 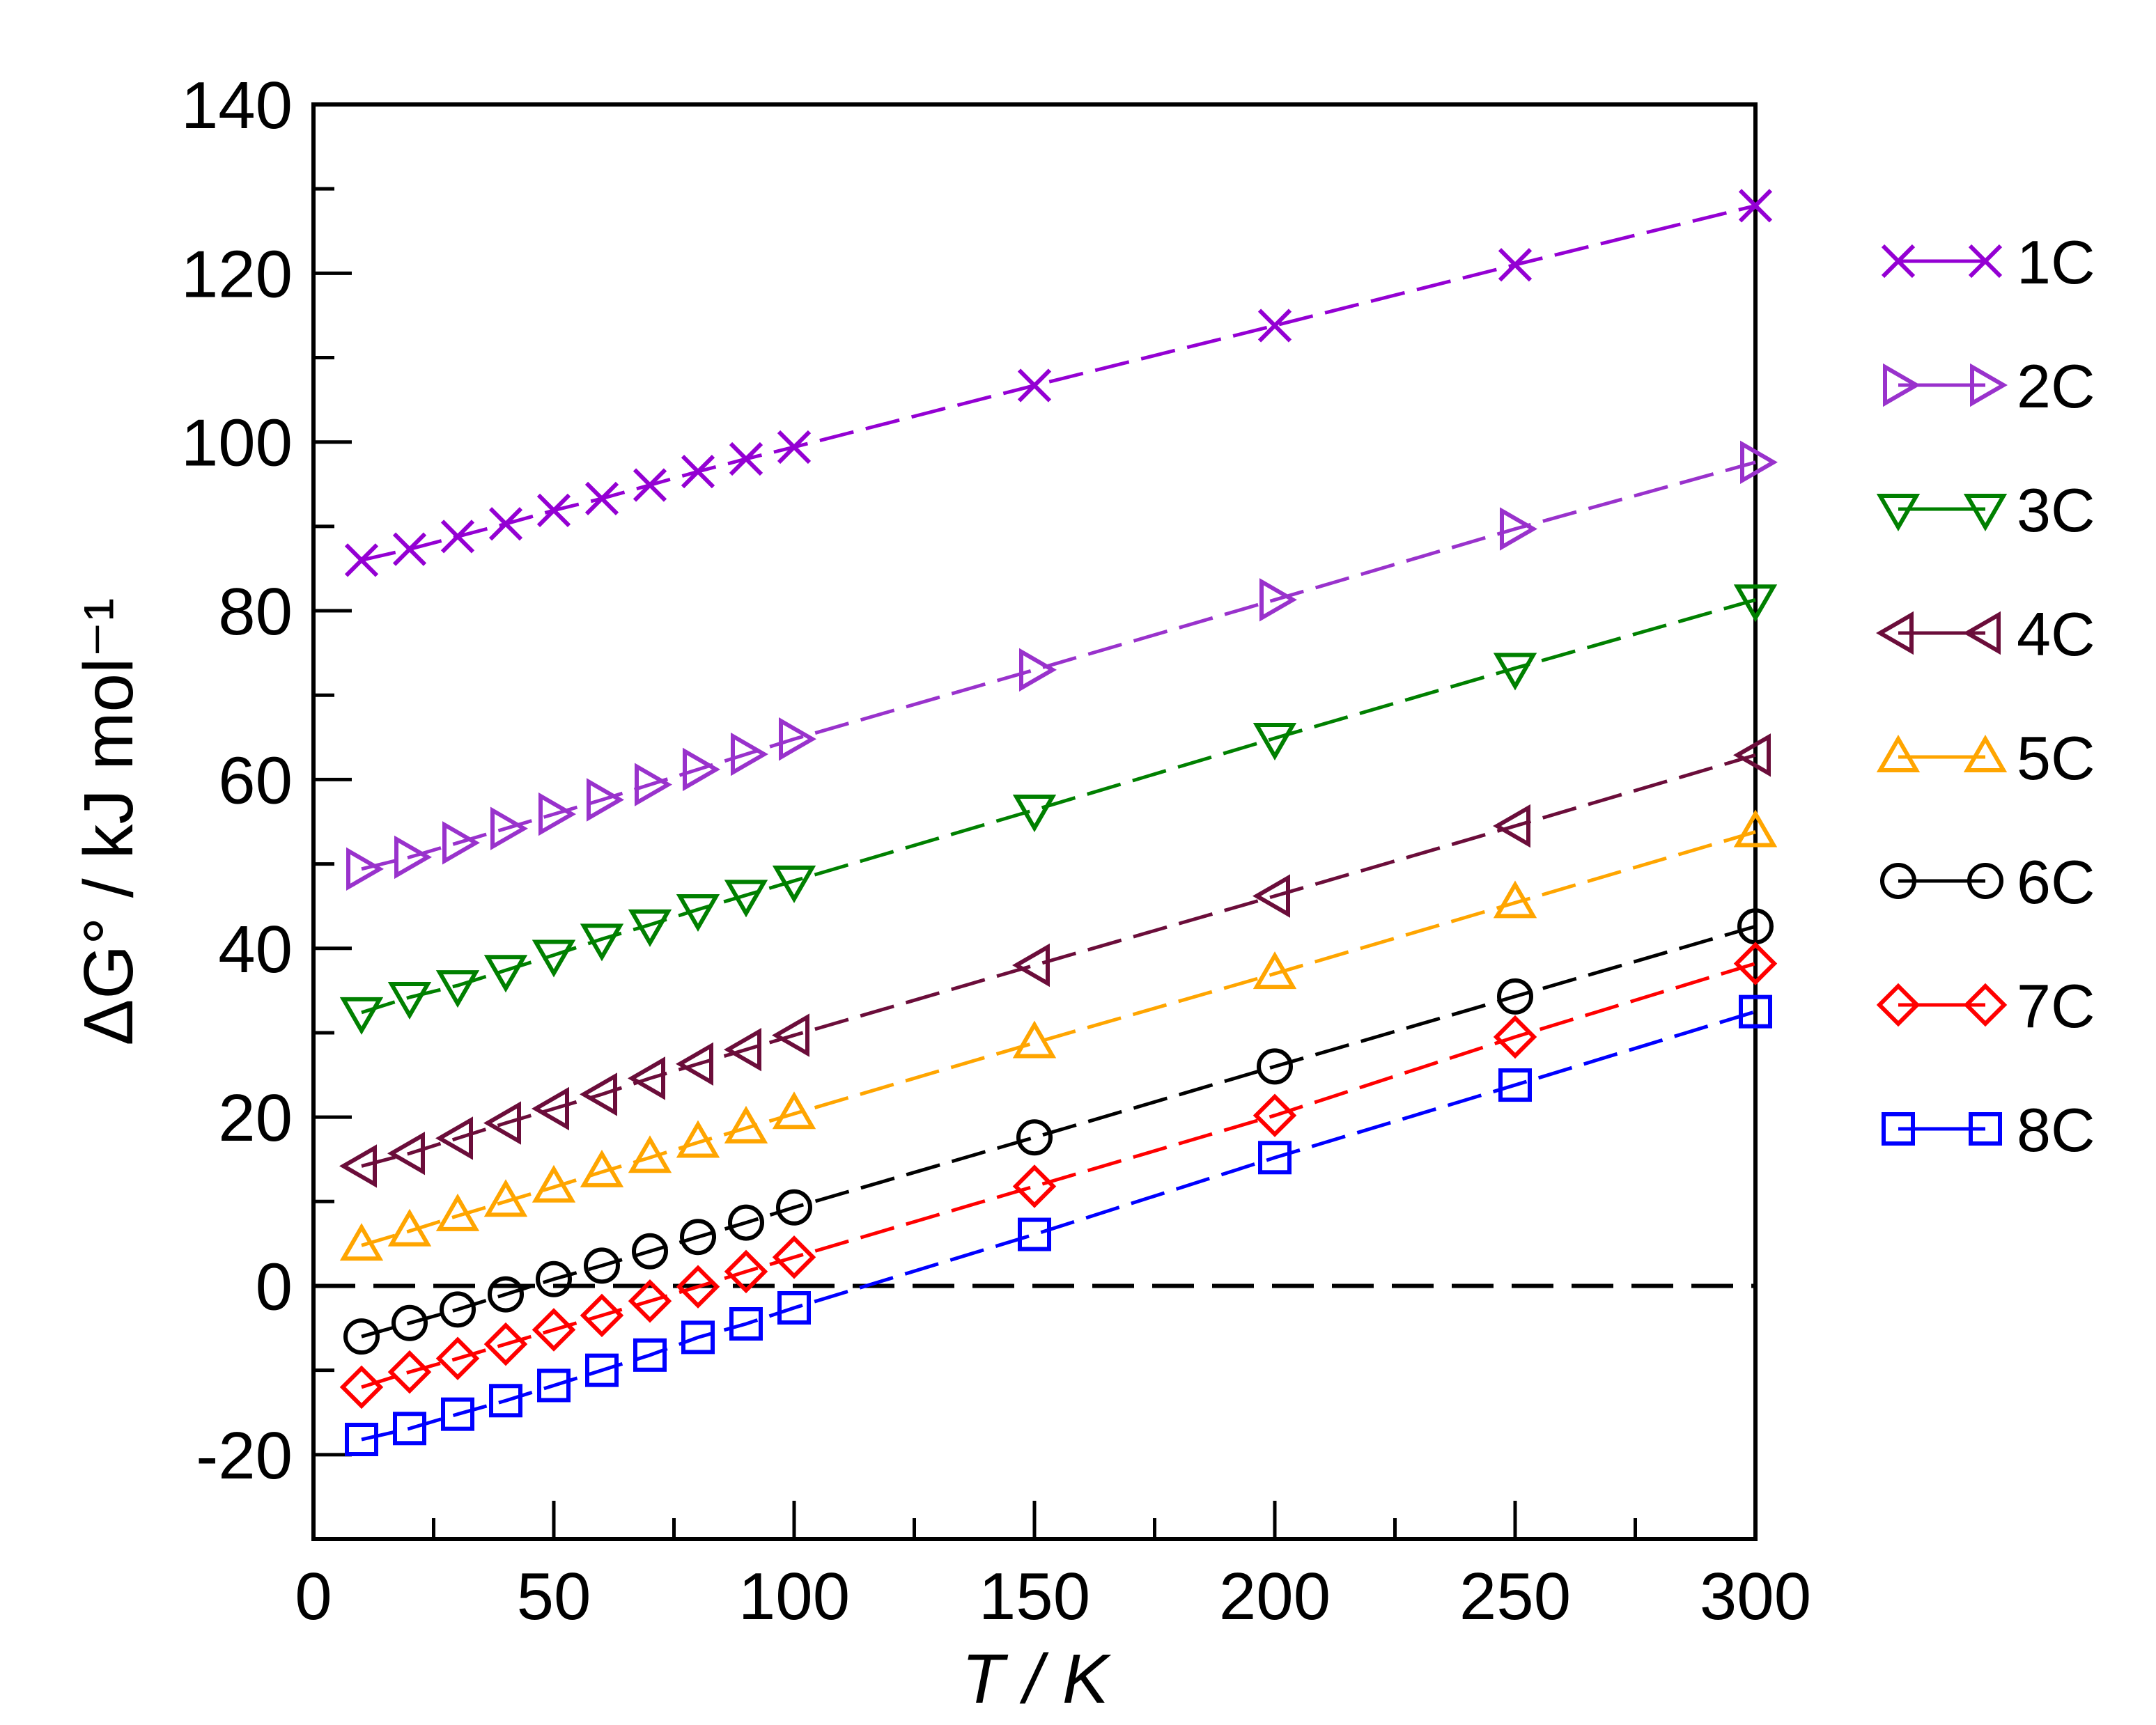 What do you see at coordinates (1036, 1679) in the screenshot?
I see `x-axis-title: T / K` at bounding box center [1036, 1679].